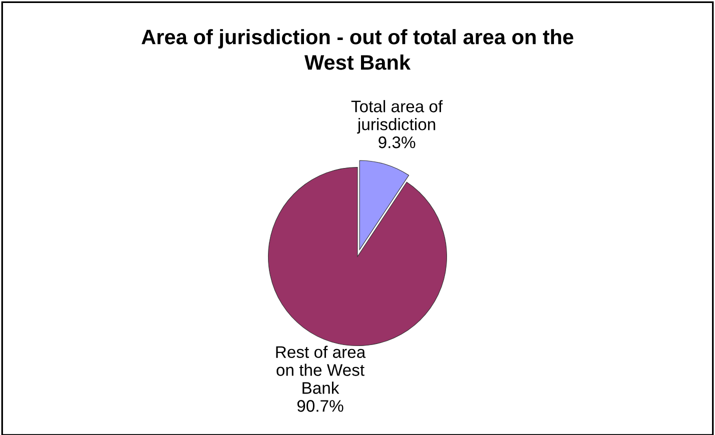  I want to click on data-label: 9.3%, so click(397, 142).